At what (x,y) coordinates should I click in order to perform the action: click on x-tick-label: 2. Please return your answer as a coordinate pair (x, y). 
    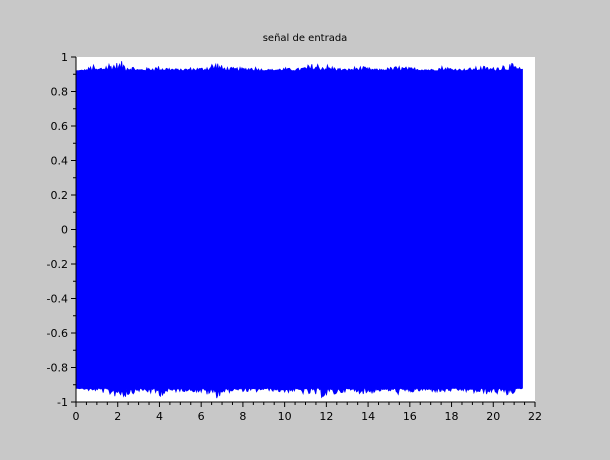
    Looking at the image, I should click on (117, 416).